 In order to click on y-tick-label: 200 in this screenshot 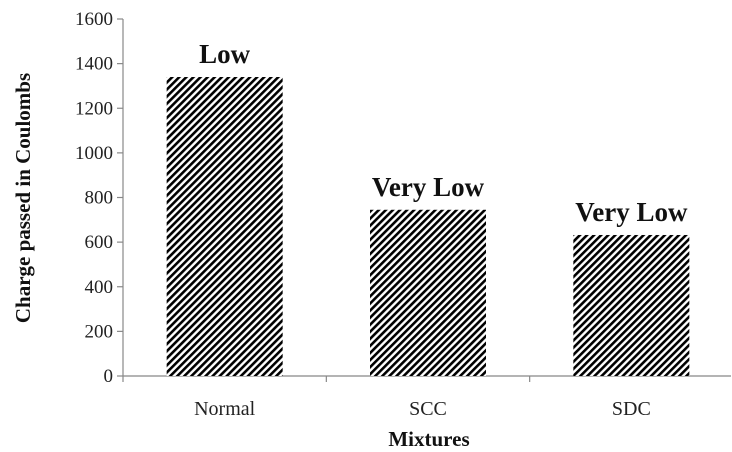, I will do `click(99, 331)`.